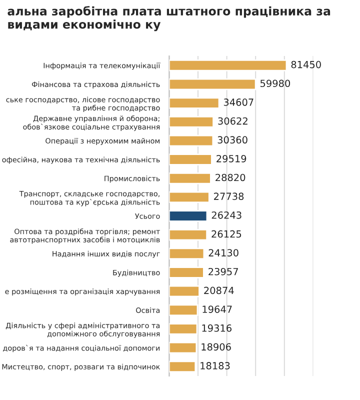  Describe the element at coordinates (231, 178) in the screenshot. I see `data-label: 28820` at that location.